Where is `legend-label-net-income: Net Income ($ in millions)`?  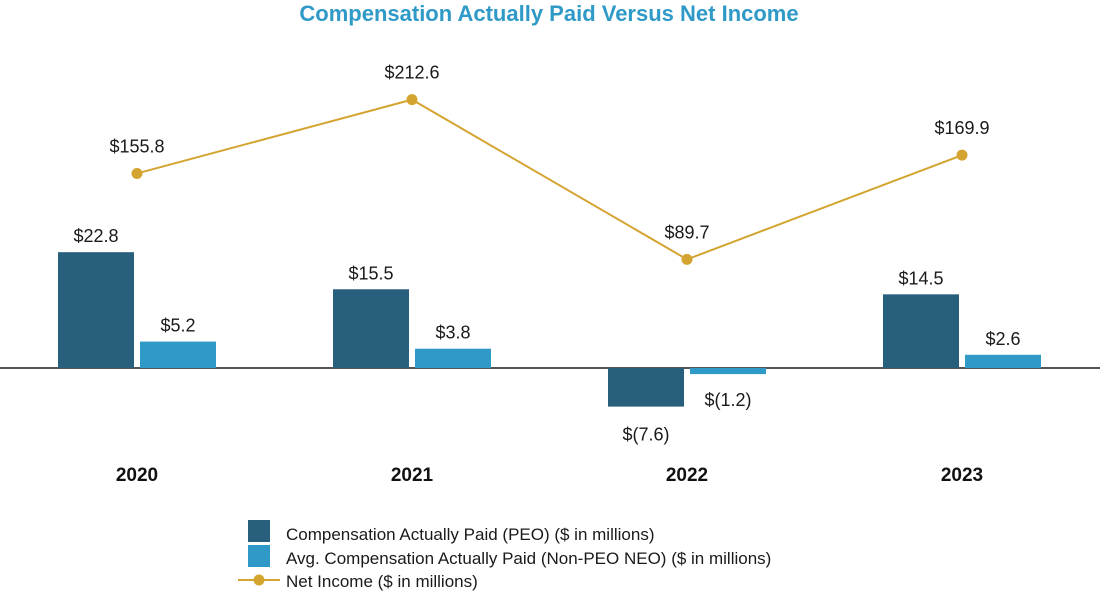 legend-label-net-income: Net Income ($ in millions) is located at coordinates (382, 581).